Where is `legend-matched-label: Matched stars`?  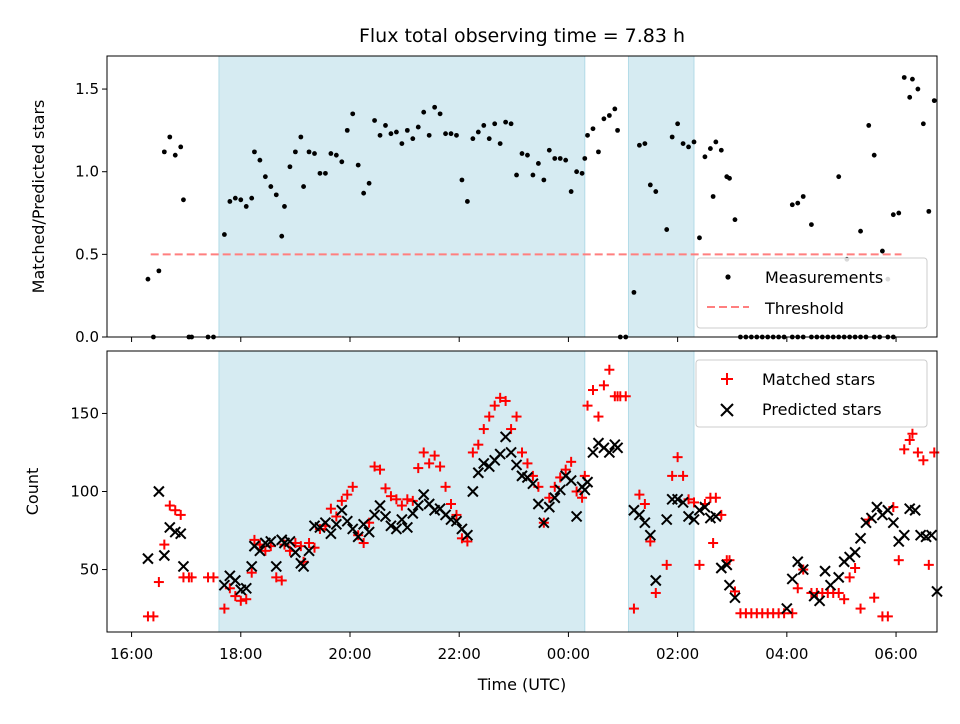
legend-matched-label: Matched stars is located at coordinates (818, 379).